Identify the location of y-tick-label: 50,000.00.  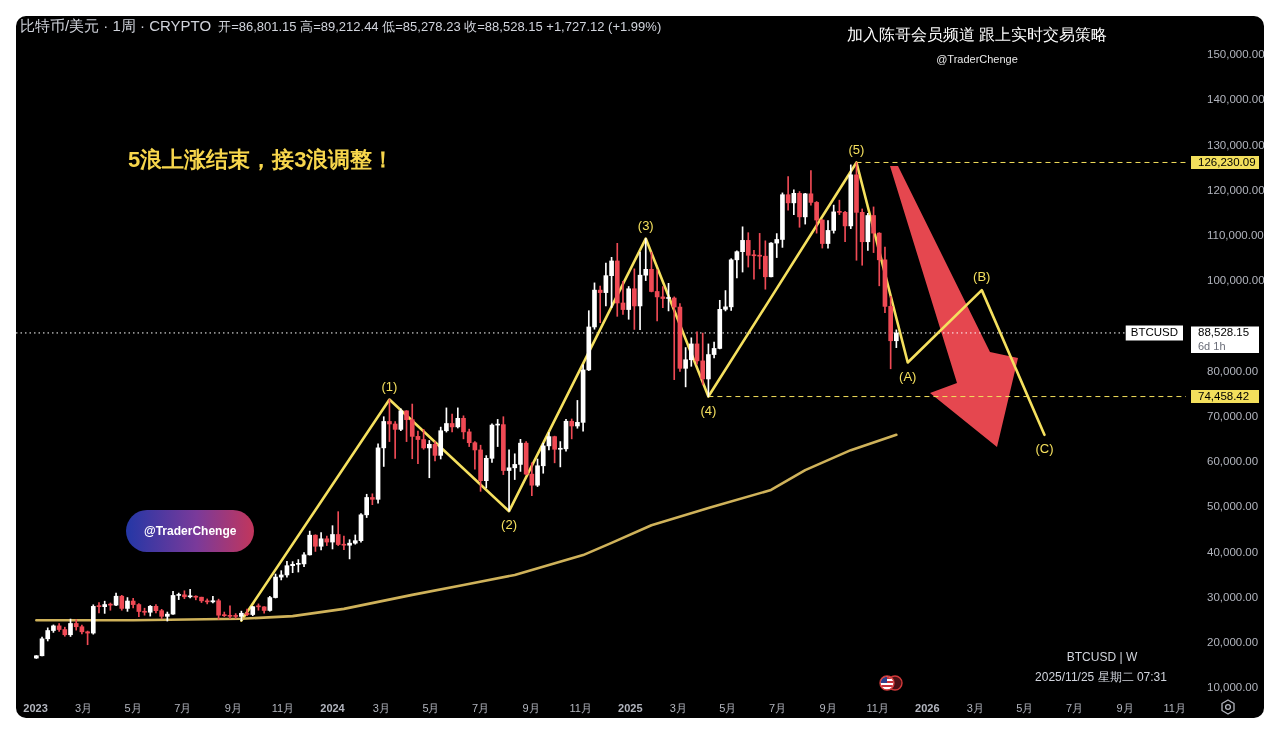
(1233, 506).